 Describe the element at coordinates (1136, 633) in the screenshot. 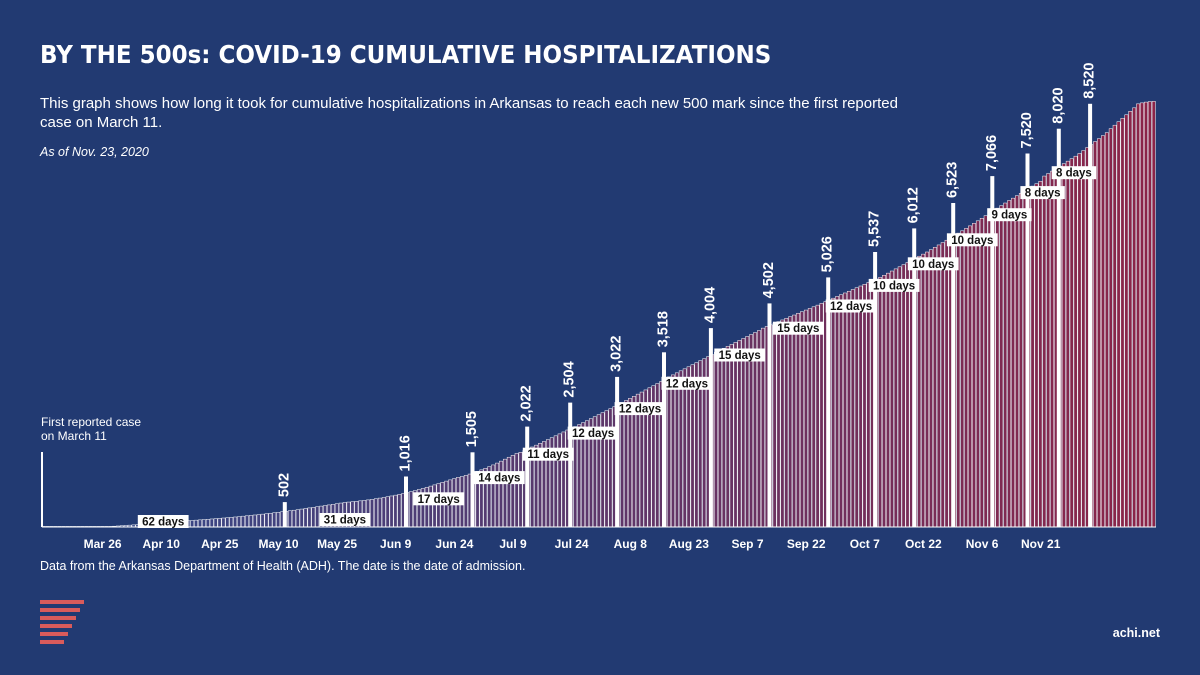

I see `credit-link: achi.net` at that location.